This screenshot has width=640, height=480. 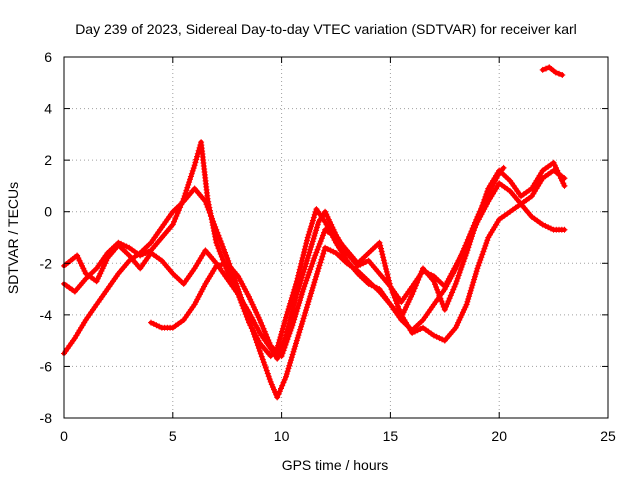 I want to click on x-tick-label: 10, so click(x=282, y=436).